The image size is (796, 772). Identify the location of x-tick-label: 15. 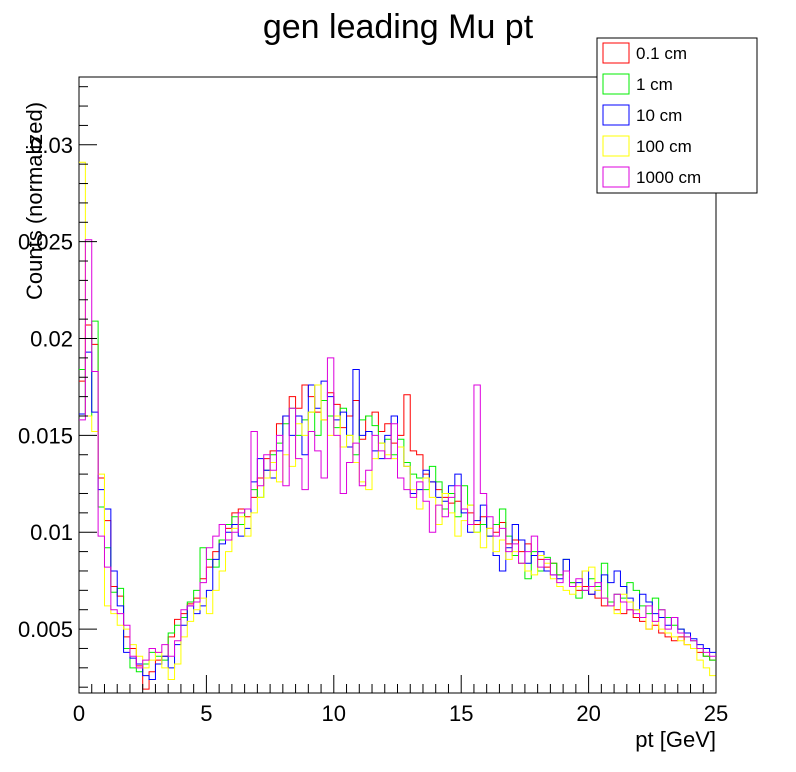
(461, 713).